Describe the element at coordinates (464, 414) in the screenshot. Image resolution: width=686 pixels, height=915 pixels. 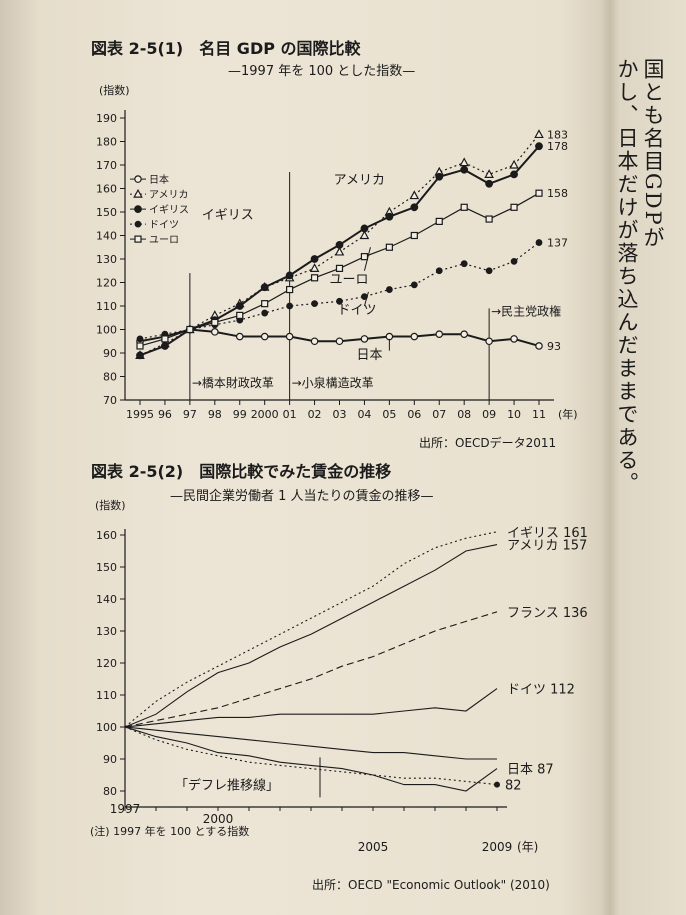
I see `x-tick-label: 08` at that location.